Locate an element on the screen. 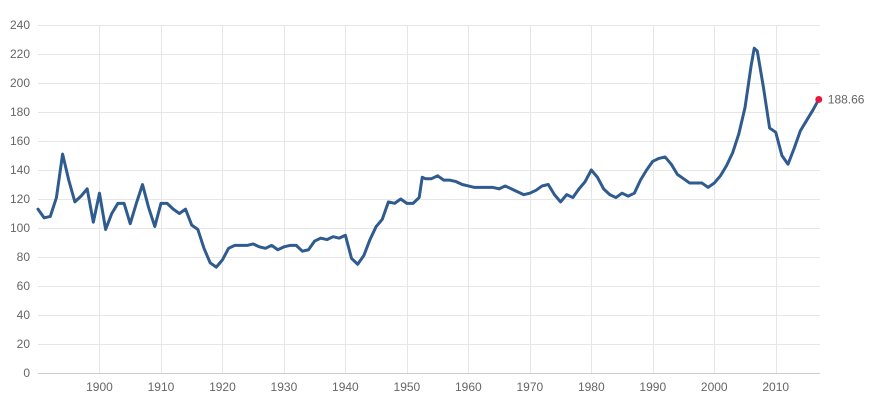 The image size is (874, 406). x-tick-label: 2000 is located at coordinates (714, 387).